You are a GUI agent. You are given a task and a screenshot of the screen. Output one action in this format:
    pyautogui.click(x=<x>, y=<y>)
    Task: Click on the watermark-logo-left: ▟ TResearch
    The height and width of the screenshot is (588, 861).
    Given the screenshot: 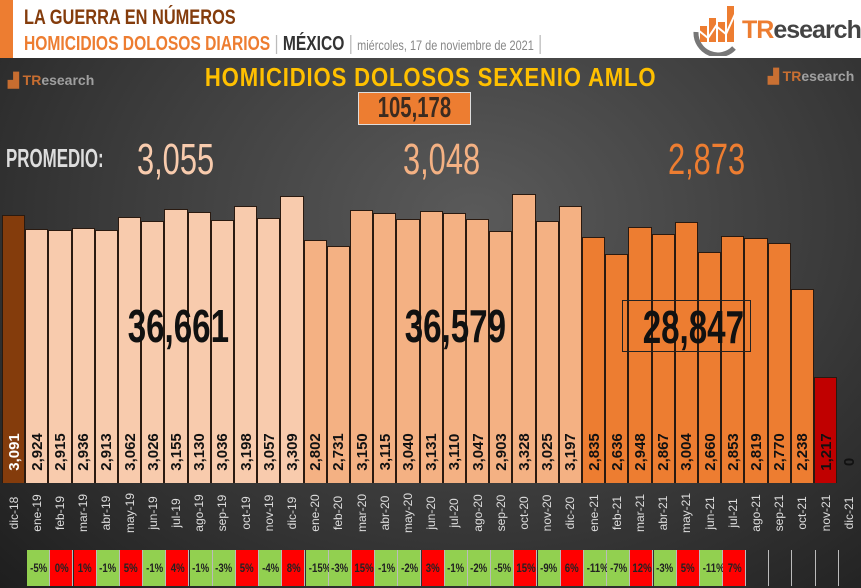 What is the action you would take?
    pyautogui.click(x=51, y=80)
    